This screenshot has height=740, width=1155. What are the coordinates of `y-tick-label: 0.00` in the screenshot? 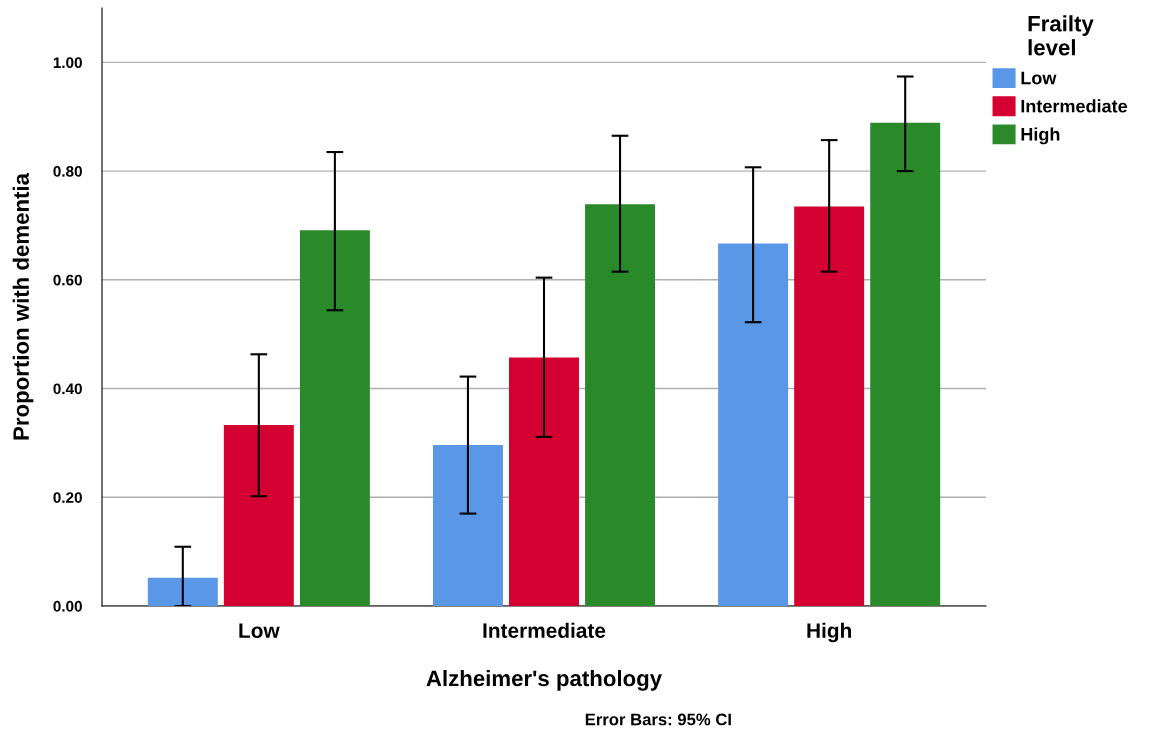 It's located at (67, 606).